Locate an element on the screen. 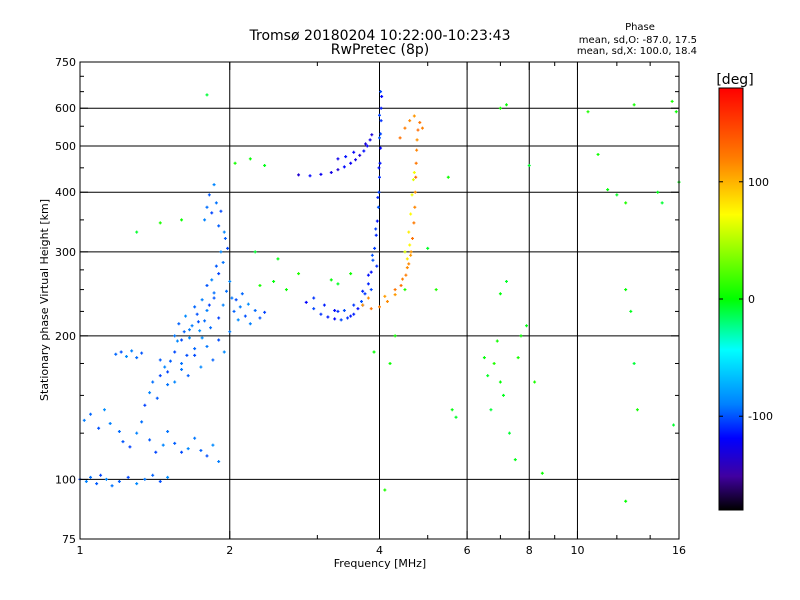 This screenshot has width=800, height=600. y-tick-label: 300 is located at coordinates (65, 252).